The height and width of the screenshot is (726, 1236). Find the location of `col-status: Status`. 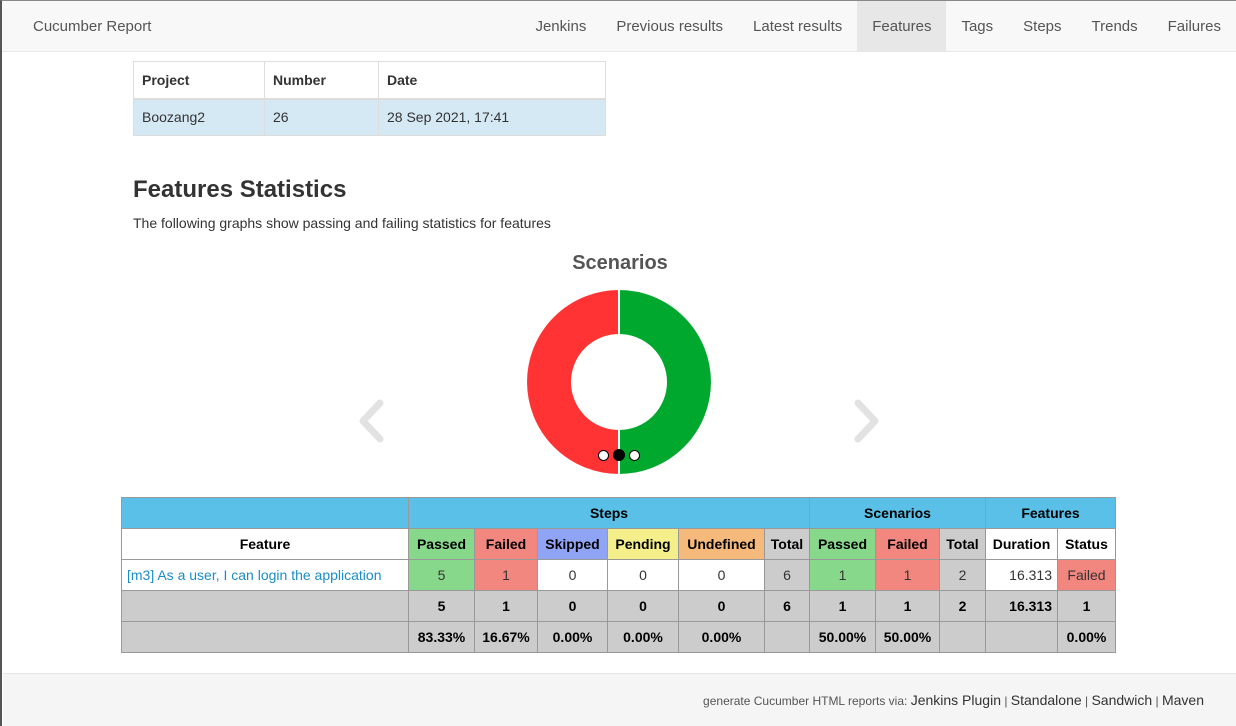

col-status: Status is located at coordinates (1086, 544).